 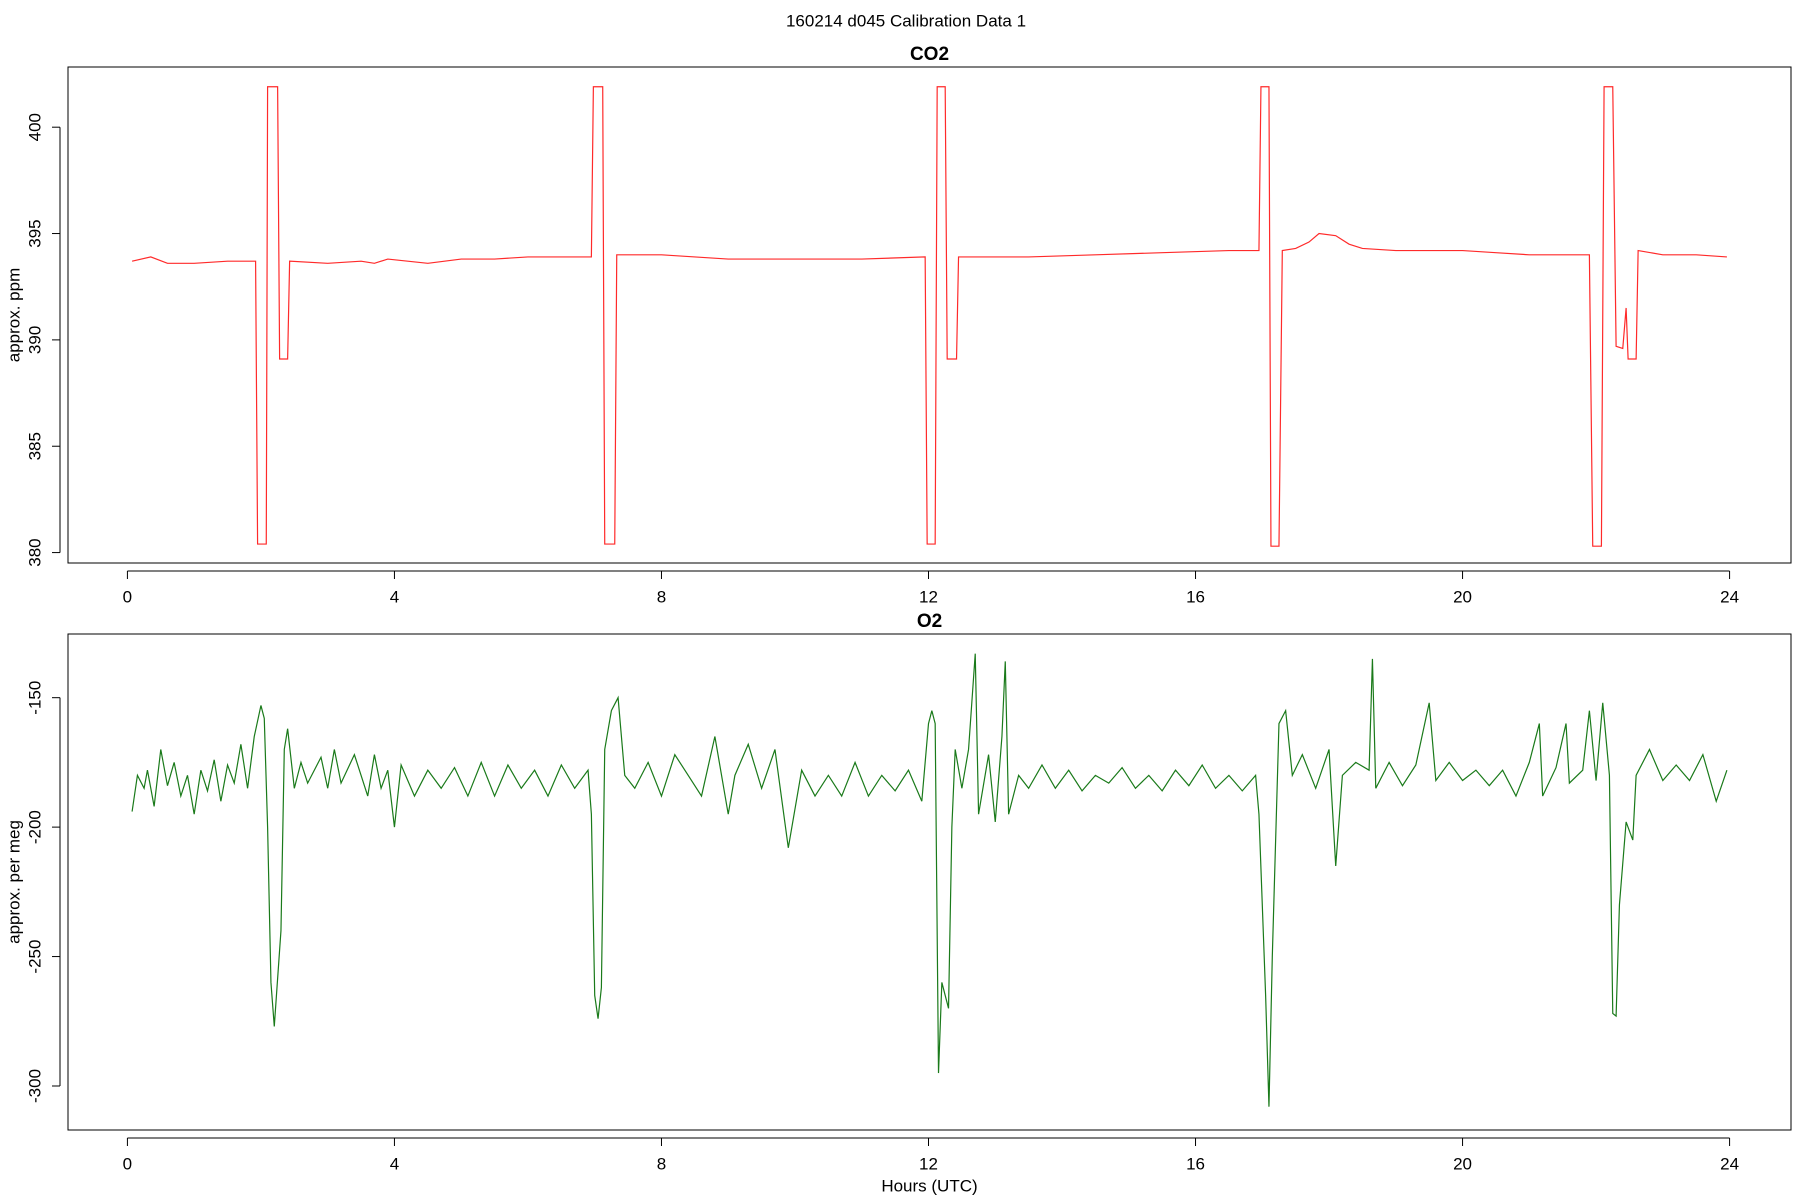 What do you see at coordinates (34, 127) in the screenshot?
I see `y-tick-label: 400` at bounding box center [34, 127].